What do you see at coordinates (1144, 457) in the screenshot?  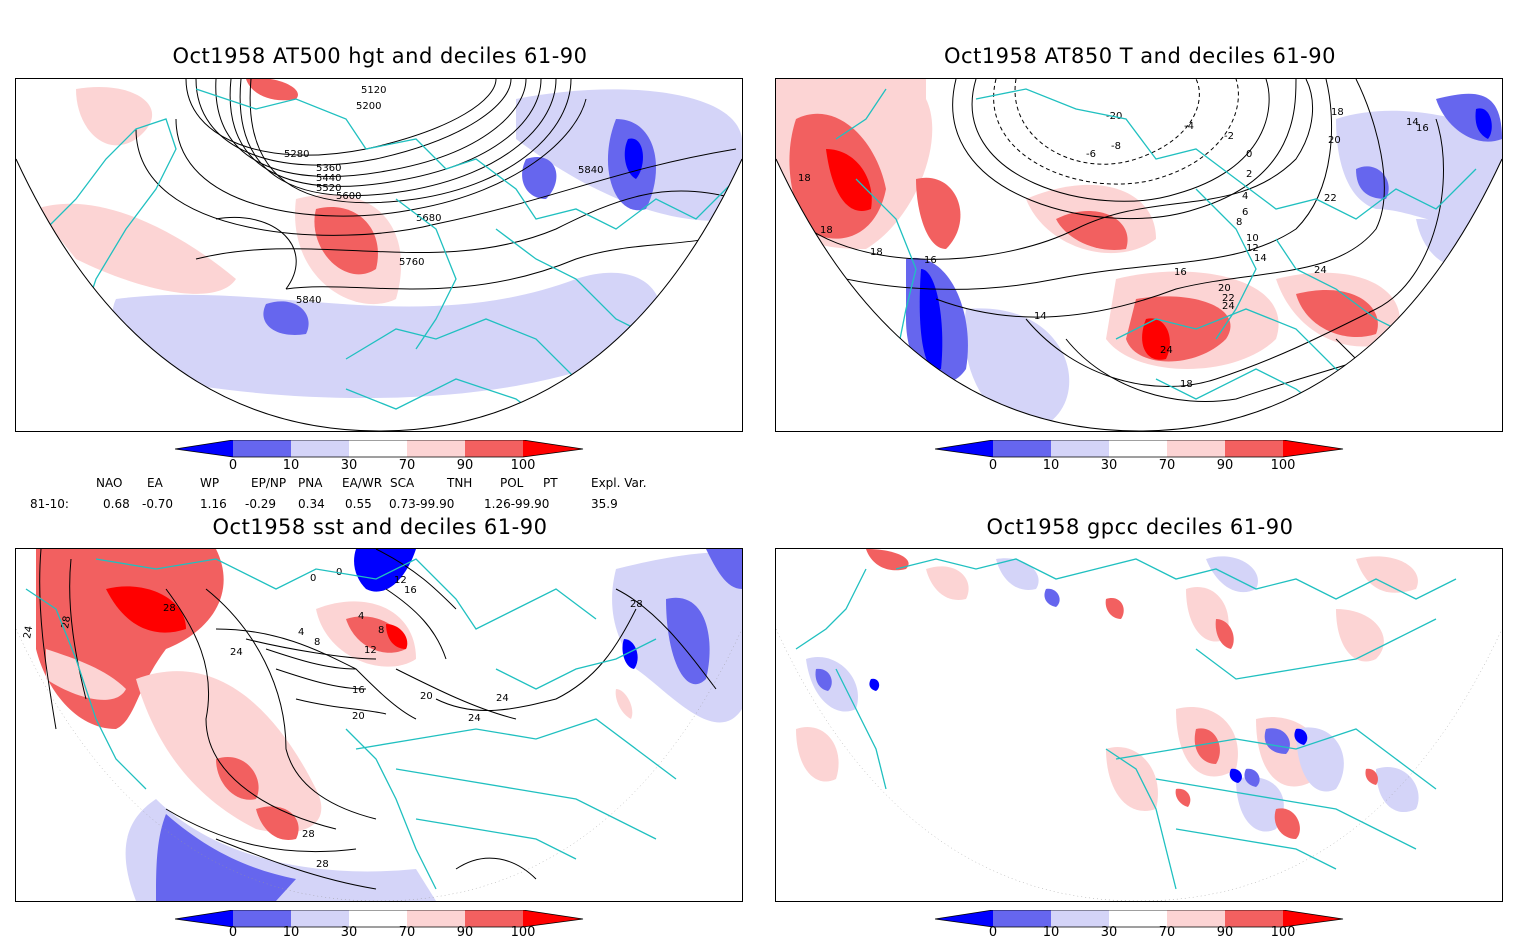 I see `colorbar-t850: 0 10 30 70 90 100` at bounding box center [1144, 457].